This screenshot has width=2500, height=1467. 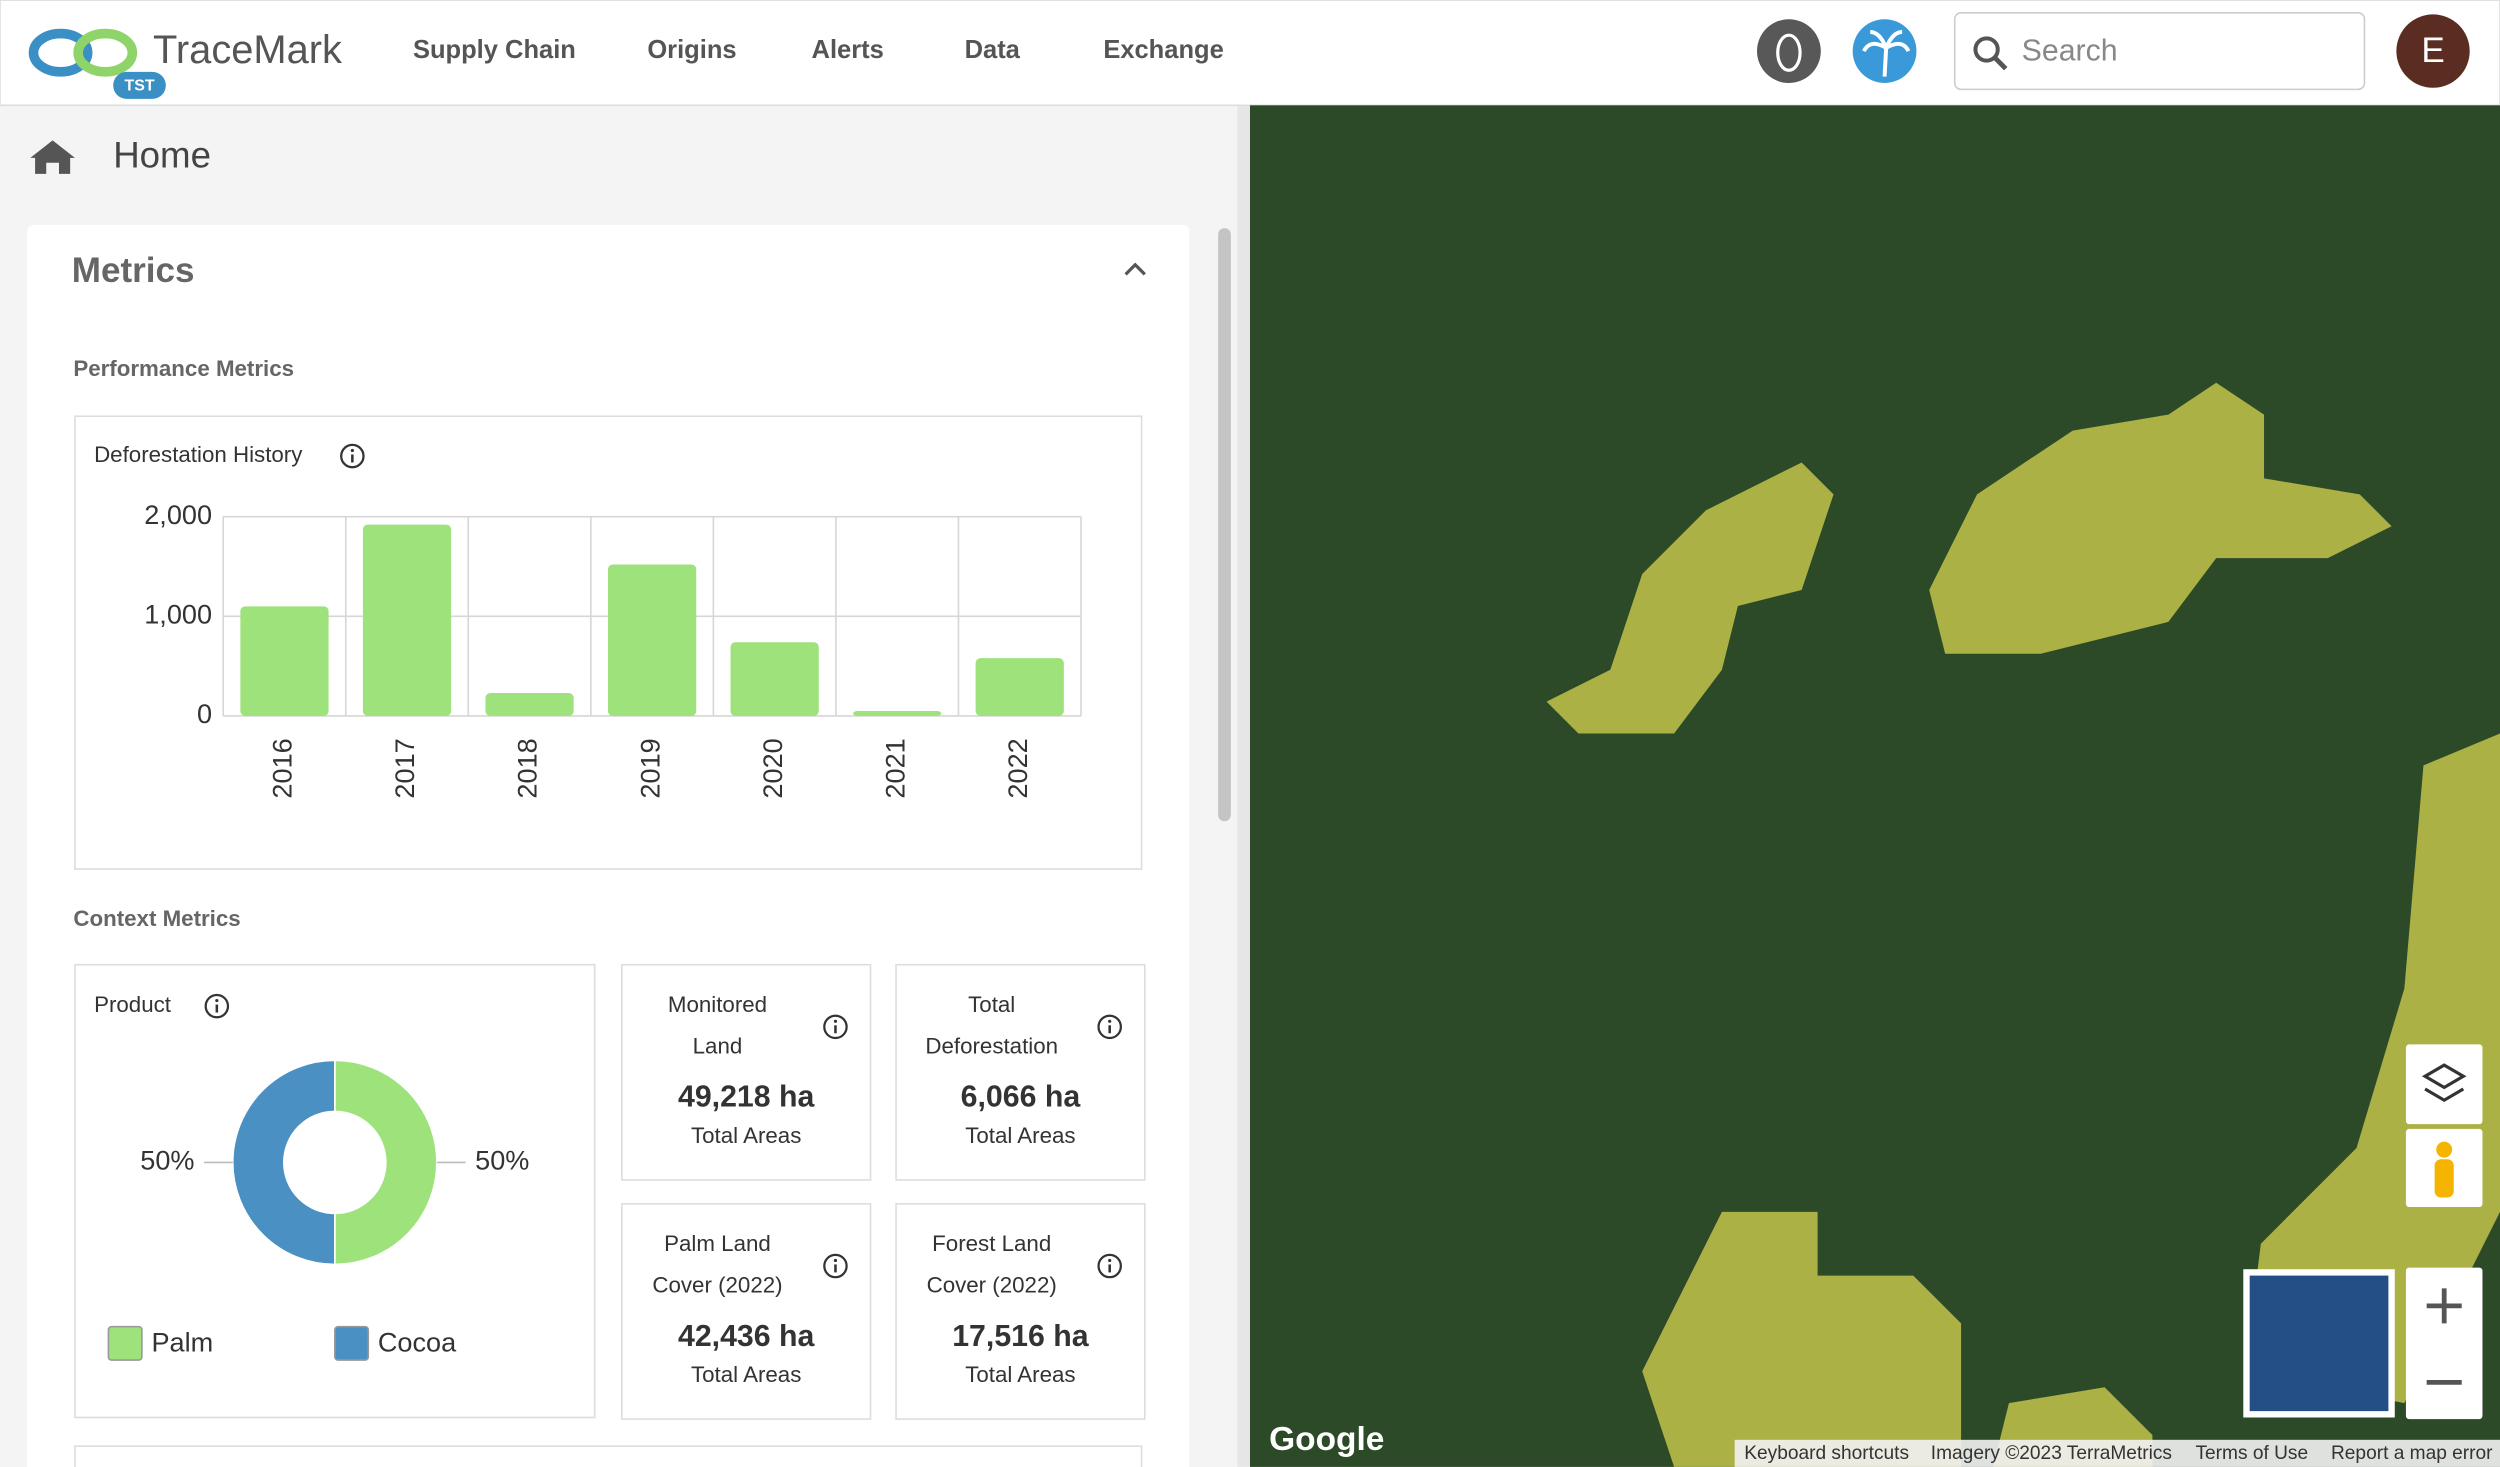 What do you see at coordinates (125, 1343) in the screenshot?
I see `legend-swatch` at bounding box center [125, 1343].